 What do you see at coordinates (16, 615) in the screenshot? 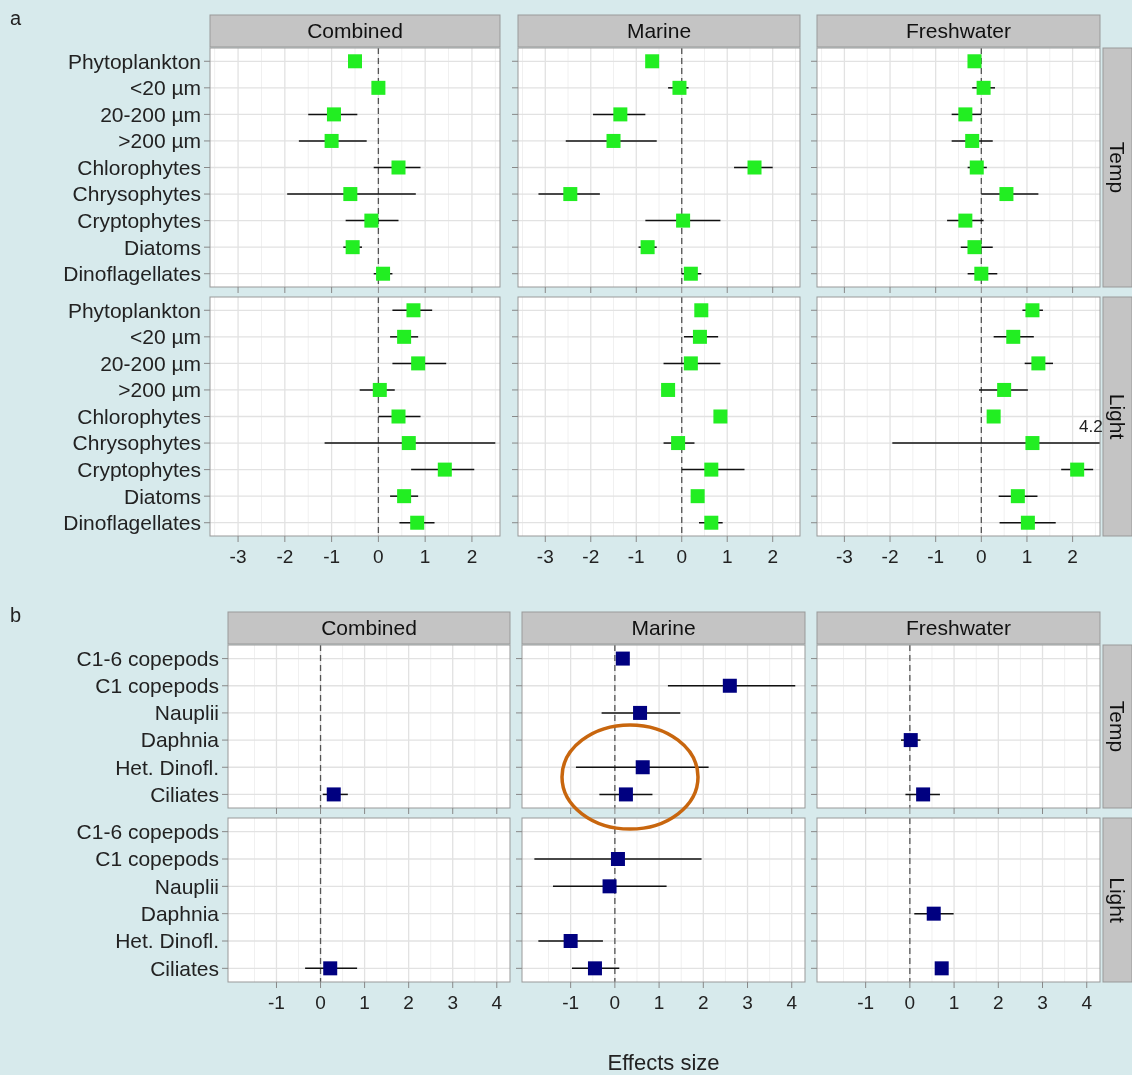
I see `text: b` at bounding box center [16, 615].